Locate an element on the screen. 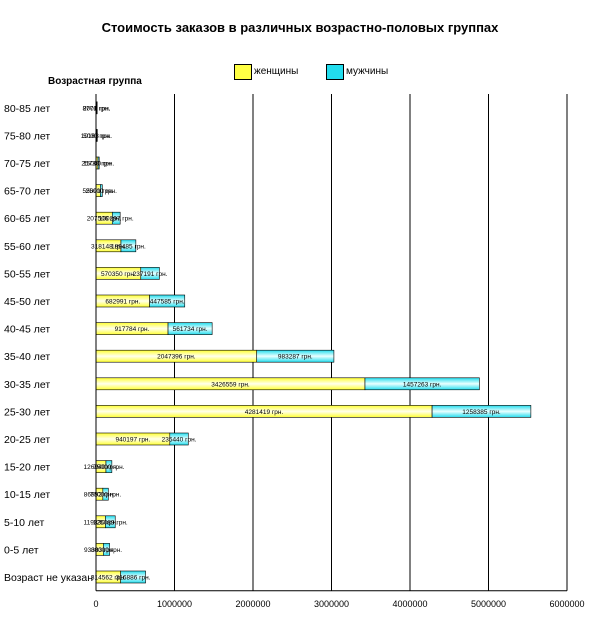  category-label: 75-80 лет is located at coordinates (27, 136).